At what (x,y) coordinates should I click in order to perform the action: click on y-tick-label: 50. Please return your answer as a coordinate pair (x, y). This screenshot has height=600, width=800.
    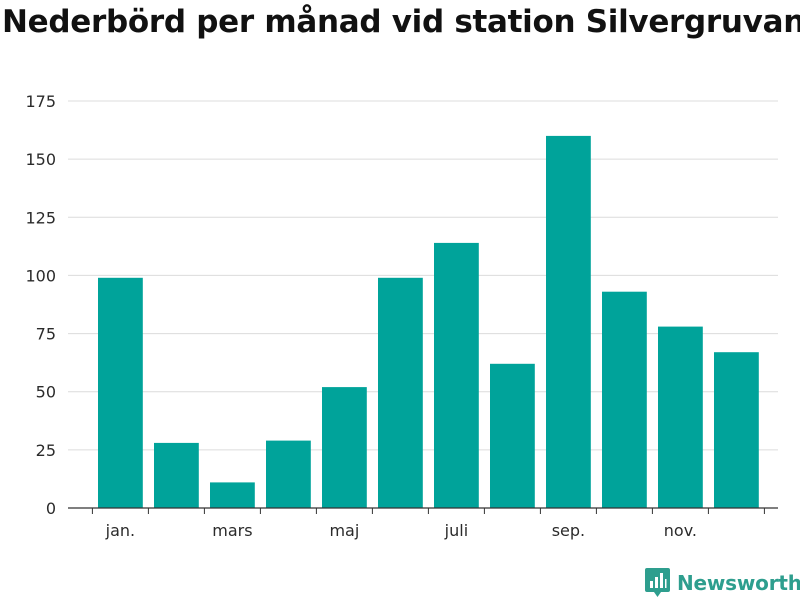
    Looking at the image, I should click on (46, 392).